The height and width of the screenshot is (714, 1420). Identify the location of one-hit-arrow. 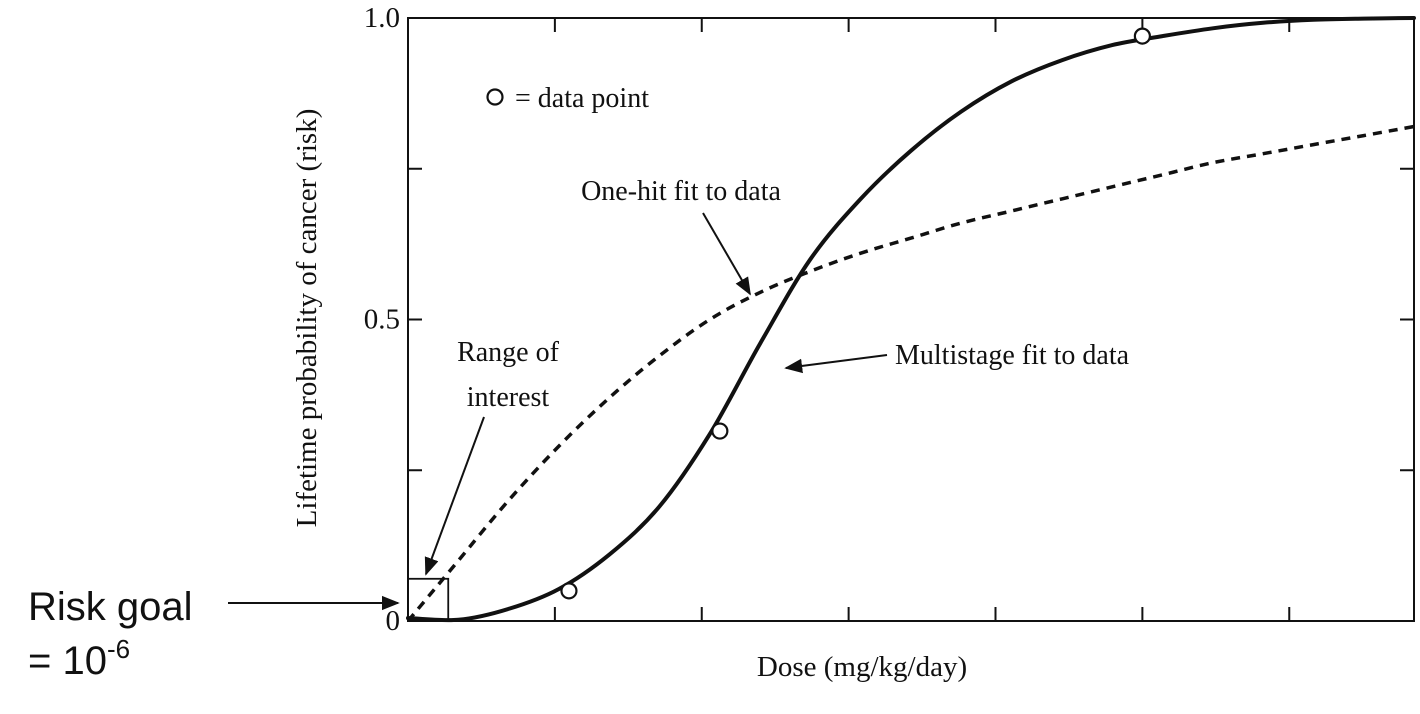
(726, 254).